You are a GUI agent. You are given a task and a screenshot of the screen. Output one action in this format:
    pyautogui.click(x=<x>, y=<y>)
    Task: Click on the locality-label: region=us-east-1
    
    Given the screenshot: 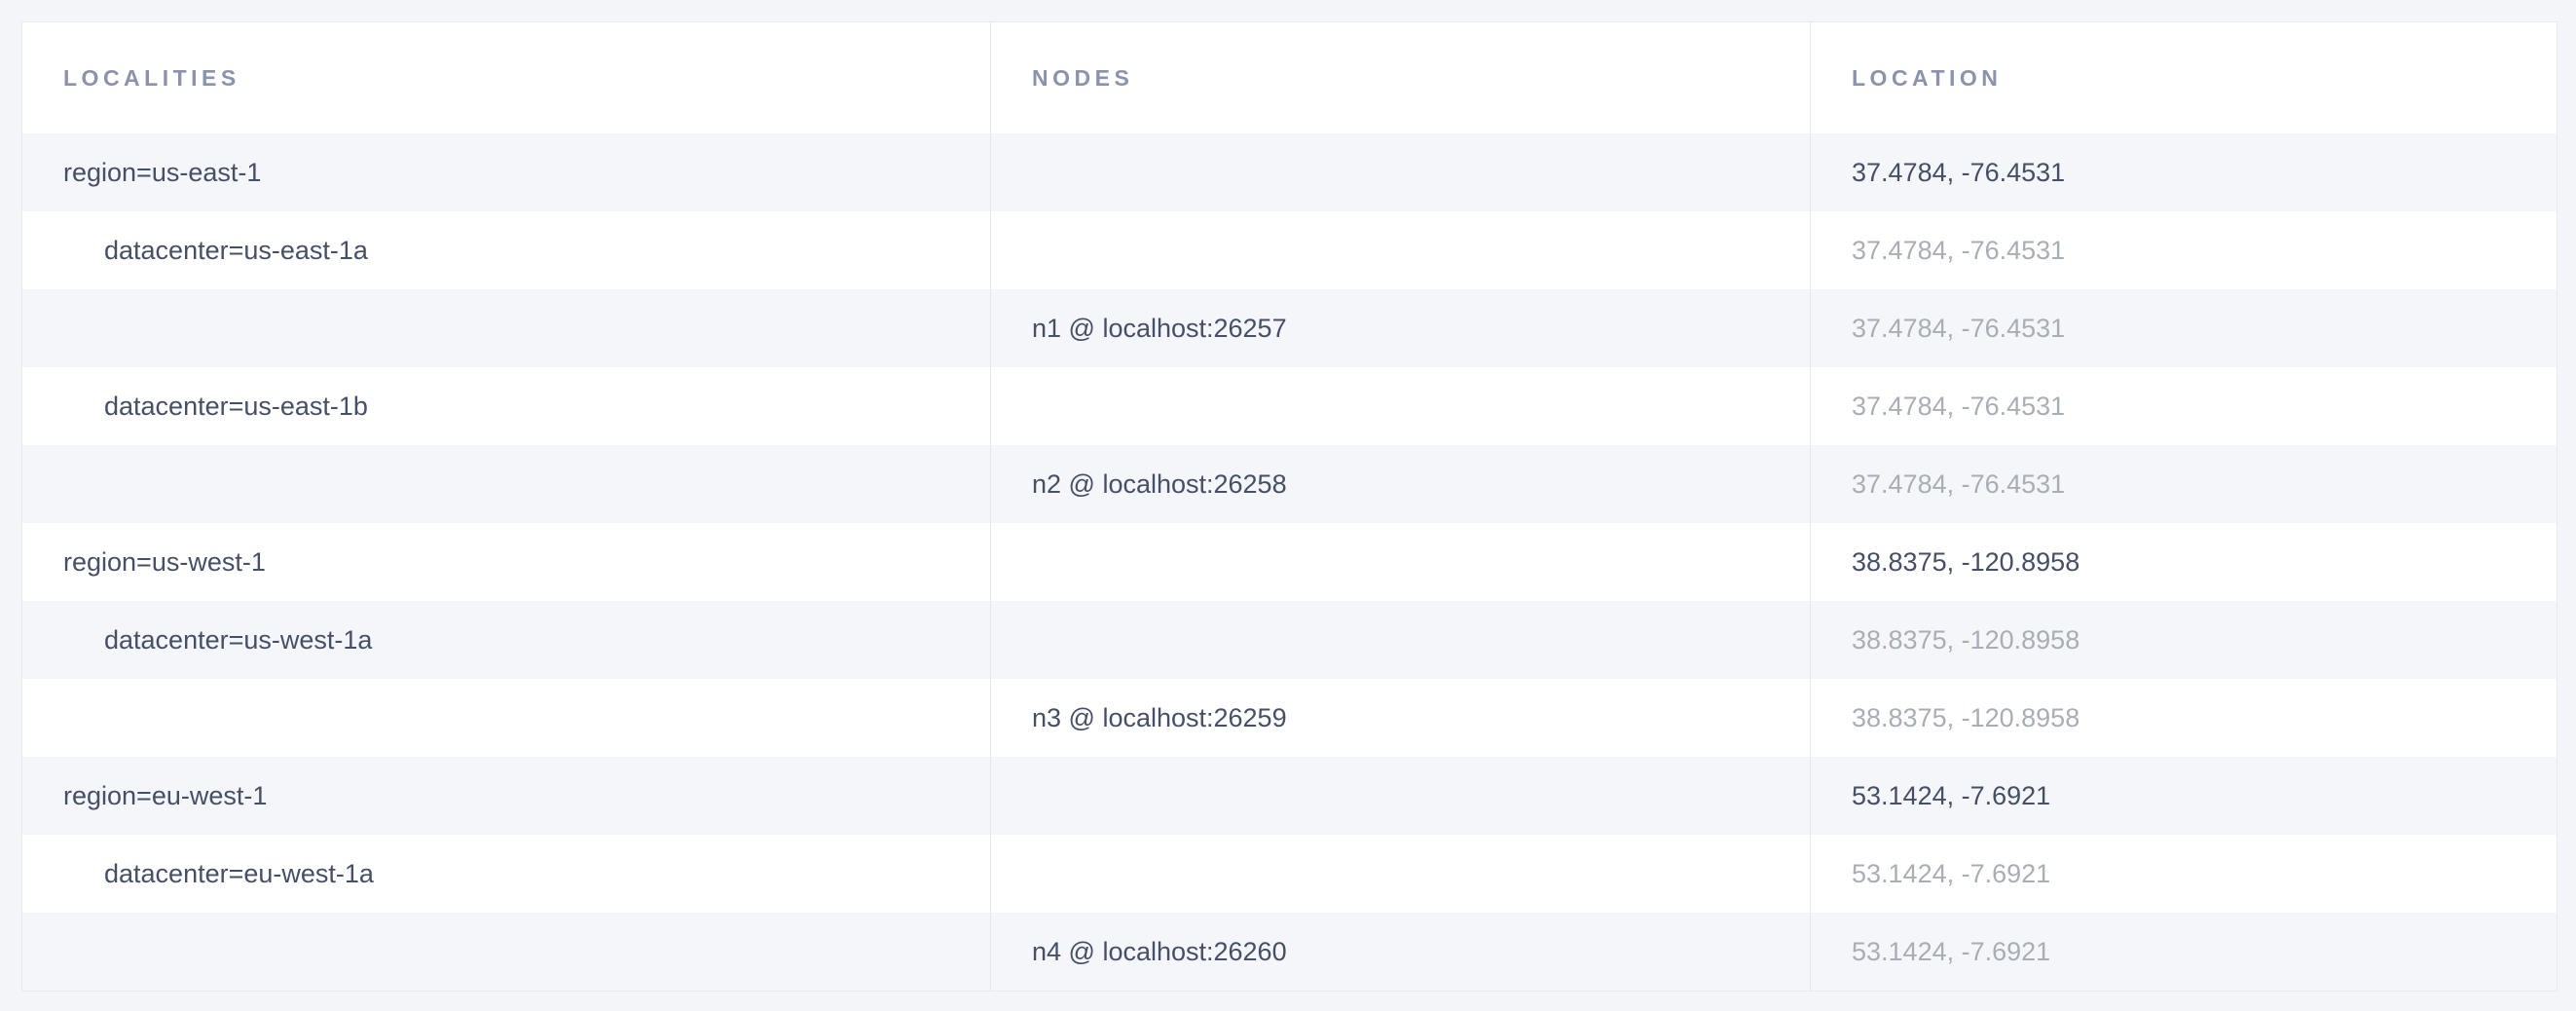 What is the action you would take?
    pyautogui.click(x=162, y=172)
    